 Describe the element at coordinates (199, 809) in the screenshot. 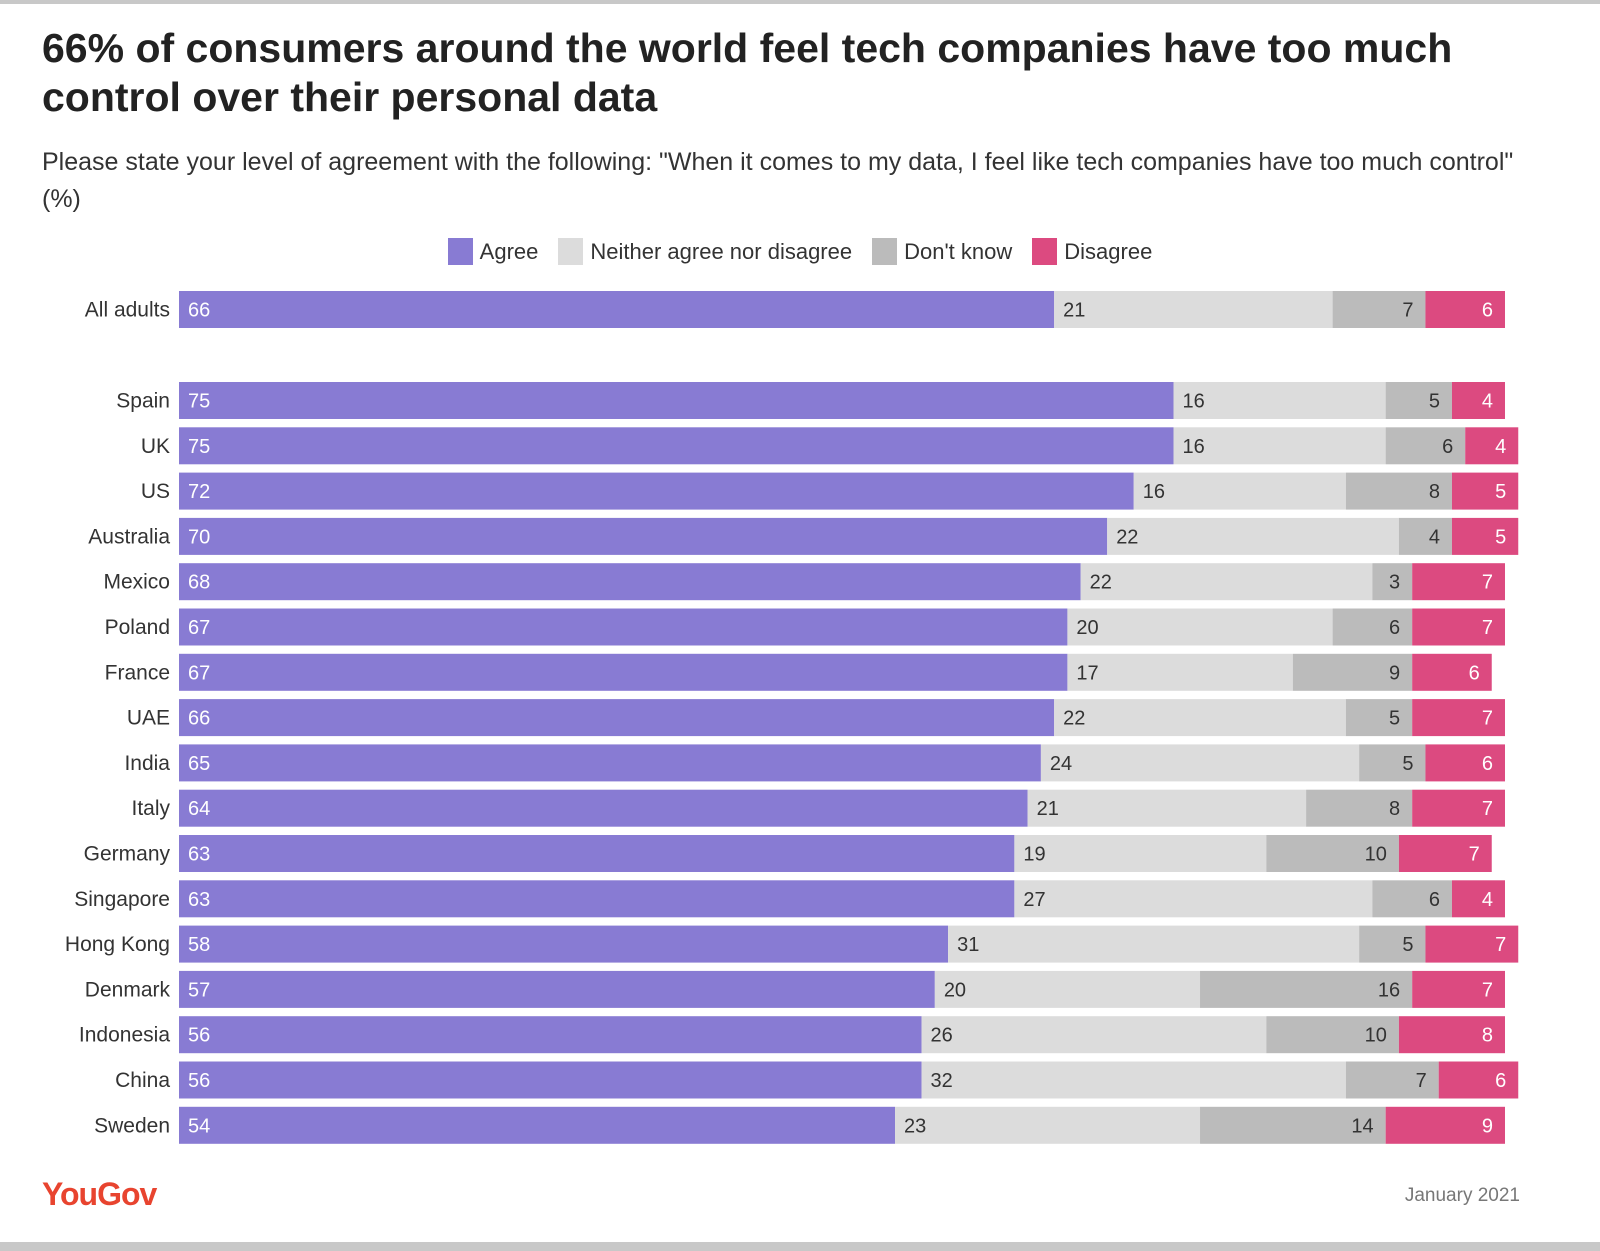

I see `data-label: 64` at that location.